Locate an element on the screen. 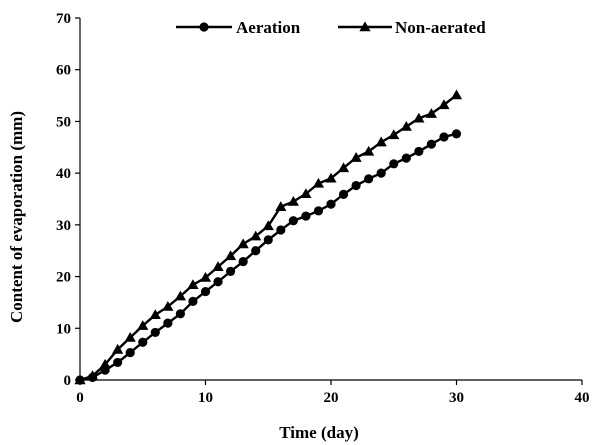 The width and height of the screenshot is (594, 445). x-tick-label: 30 is located at coordinates (456, 398).